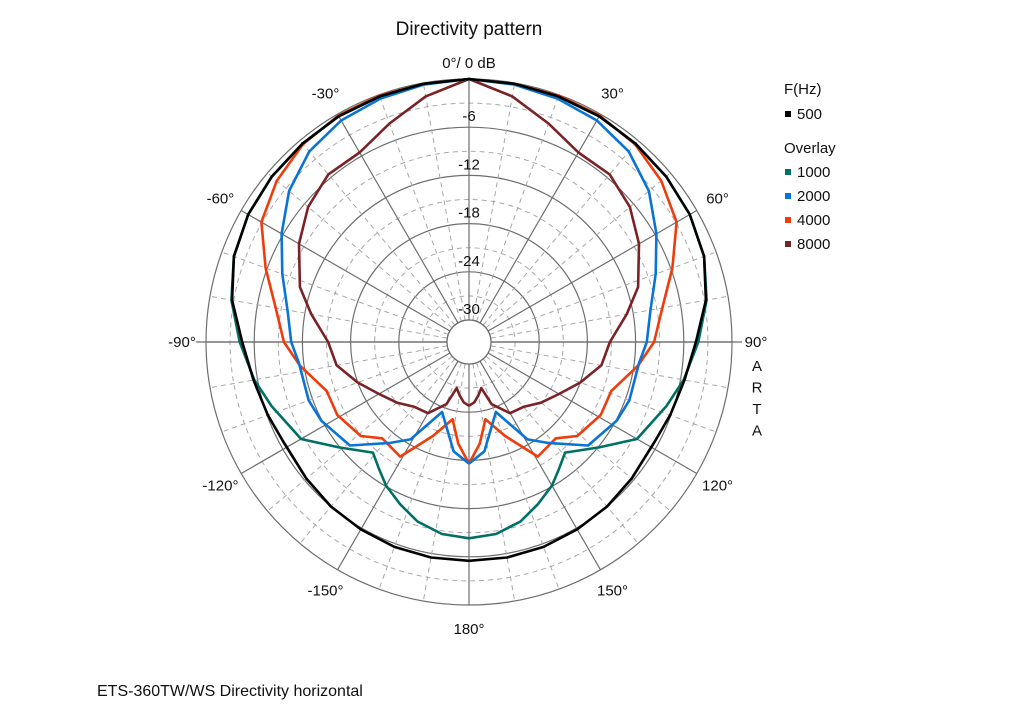 The height and width of the screenshot is (715, 1024). I want to click on angle-tick-label: -120°, so click(220, 486).